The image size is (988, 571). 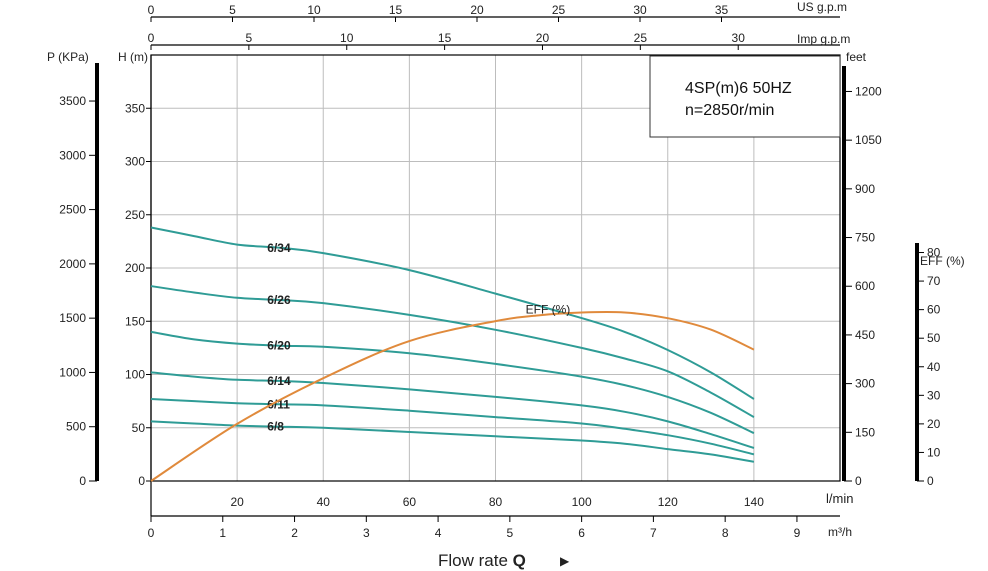 I want to click on usgpm-unit-label: US g.p.m, so click(x=822, y=7).